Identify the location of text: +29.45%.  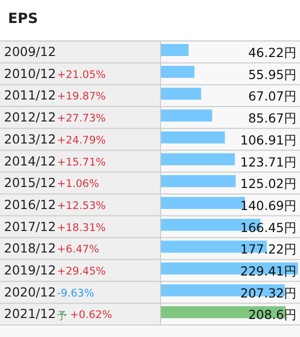
(81, 272).